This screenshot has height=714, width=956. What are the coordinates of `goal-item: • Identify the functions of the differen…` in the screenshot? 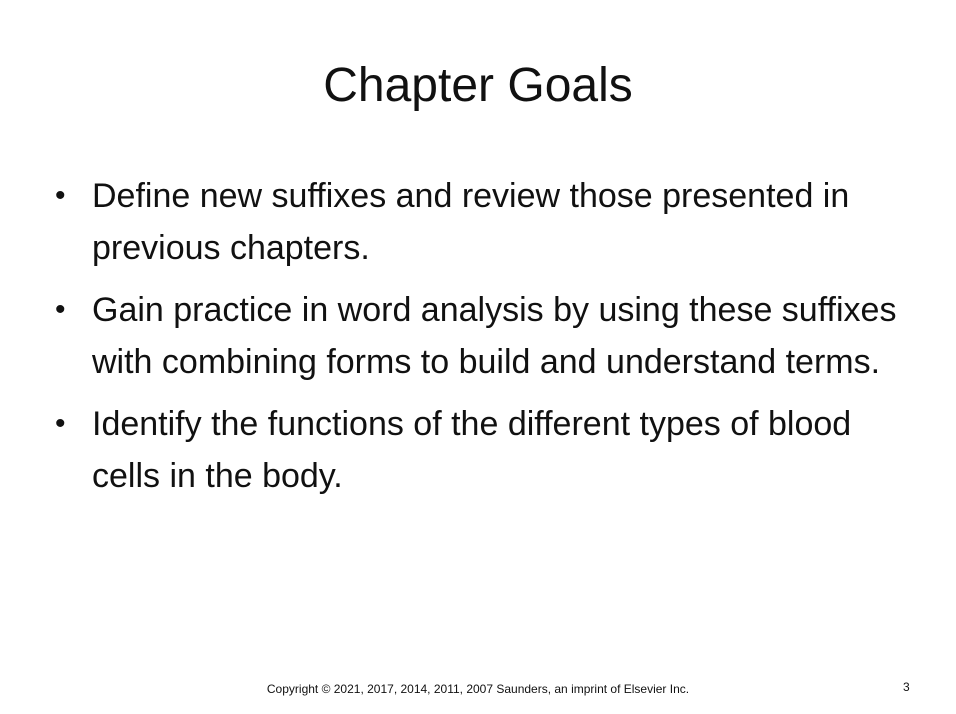 It's located at (480, 450).